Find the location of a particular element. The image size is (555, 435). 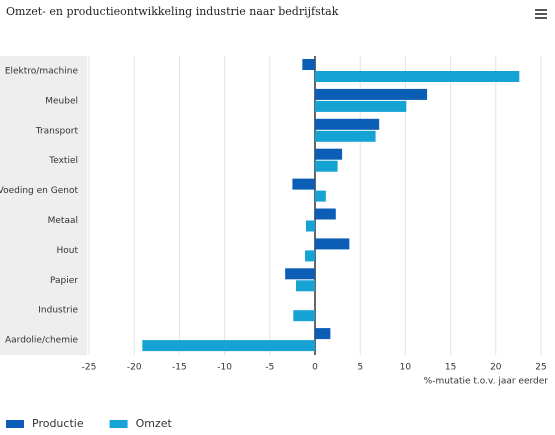

y-tick-label: Transport is located at coordinates (57, 131).